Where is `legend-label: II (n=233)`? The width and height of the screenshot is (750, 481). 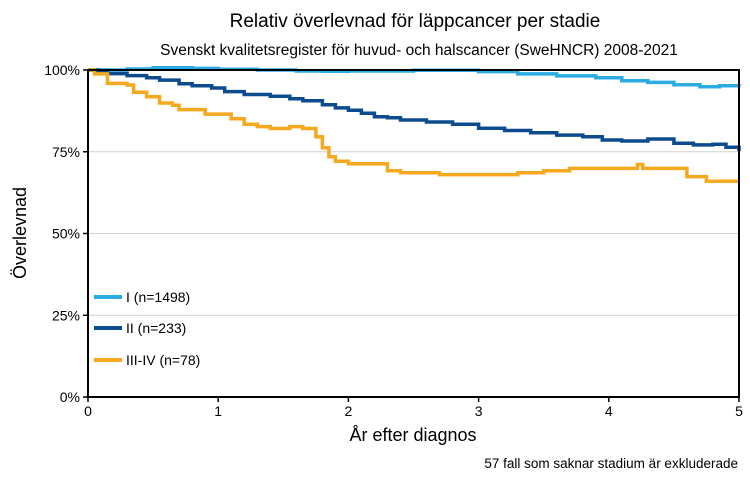
legend-label: II (n=233) is located at coordinates (156, 328).